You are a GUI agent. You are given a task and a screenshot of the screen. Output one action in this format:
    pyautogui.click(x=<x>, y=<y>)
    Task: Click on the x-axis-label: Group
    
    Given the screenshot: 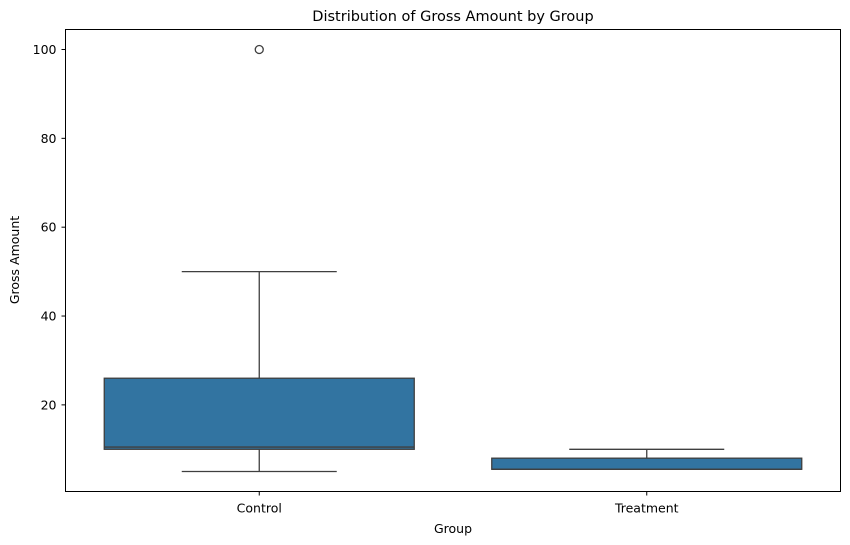 What is the action you would take?
    pyautogui.click(x=453, y=528)
    